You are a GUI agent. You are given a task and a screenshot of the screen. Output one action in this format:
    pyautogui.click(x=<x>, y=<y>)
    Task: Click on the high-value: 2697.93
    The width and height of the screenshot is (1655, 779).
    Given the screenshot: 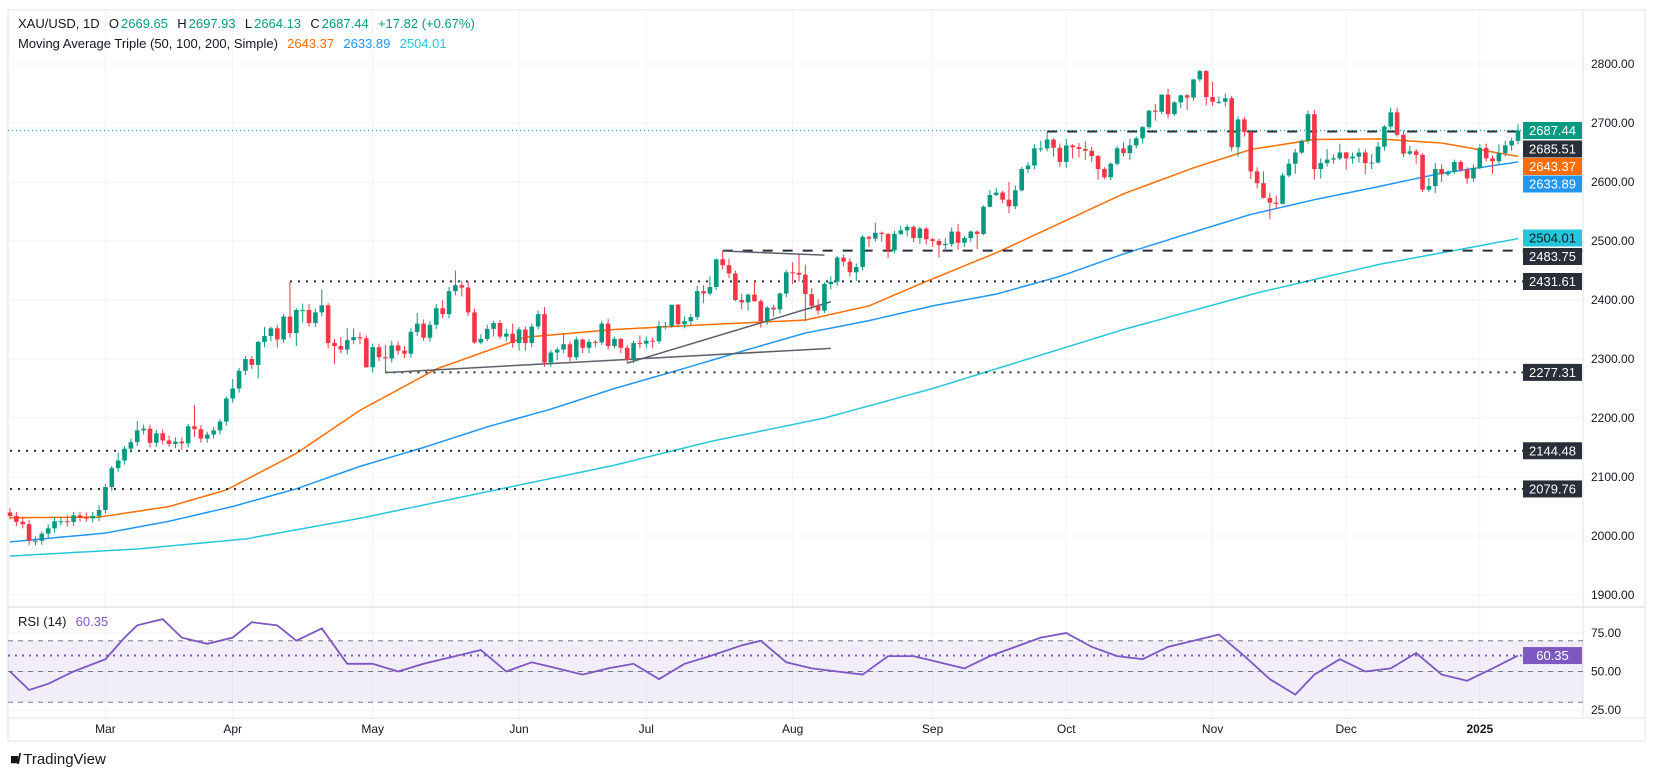 What is the action you would take?
    pyautogui.click(x=212, y=23)
    